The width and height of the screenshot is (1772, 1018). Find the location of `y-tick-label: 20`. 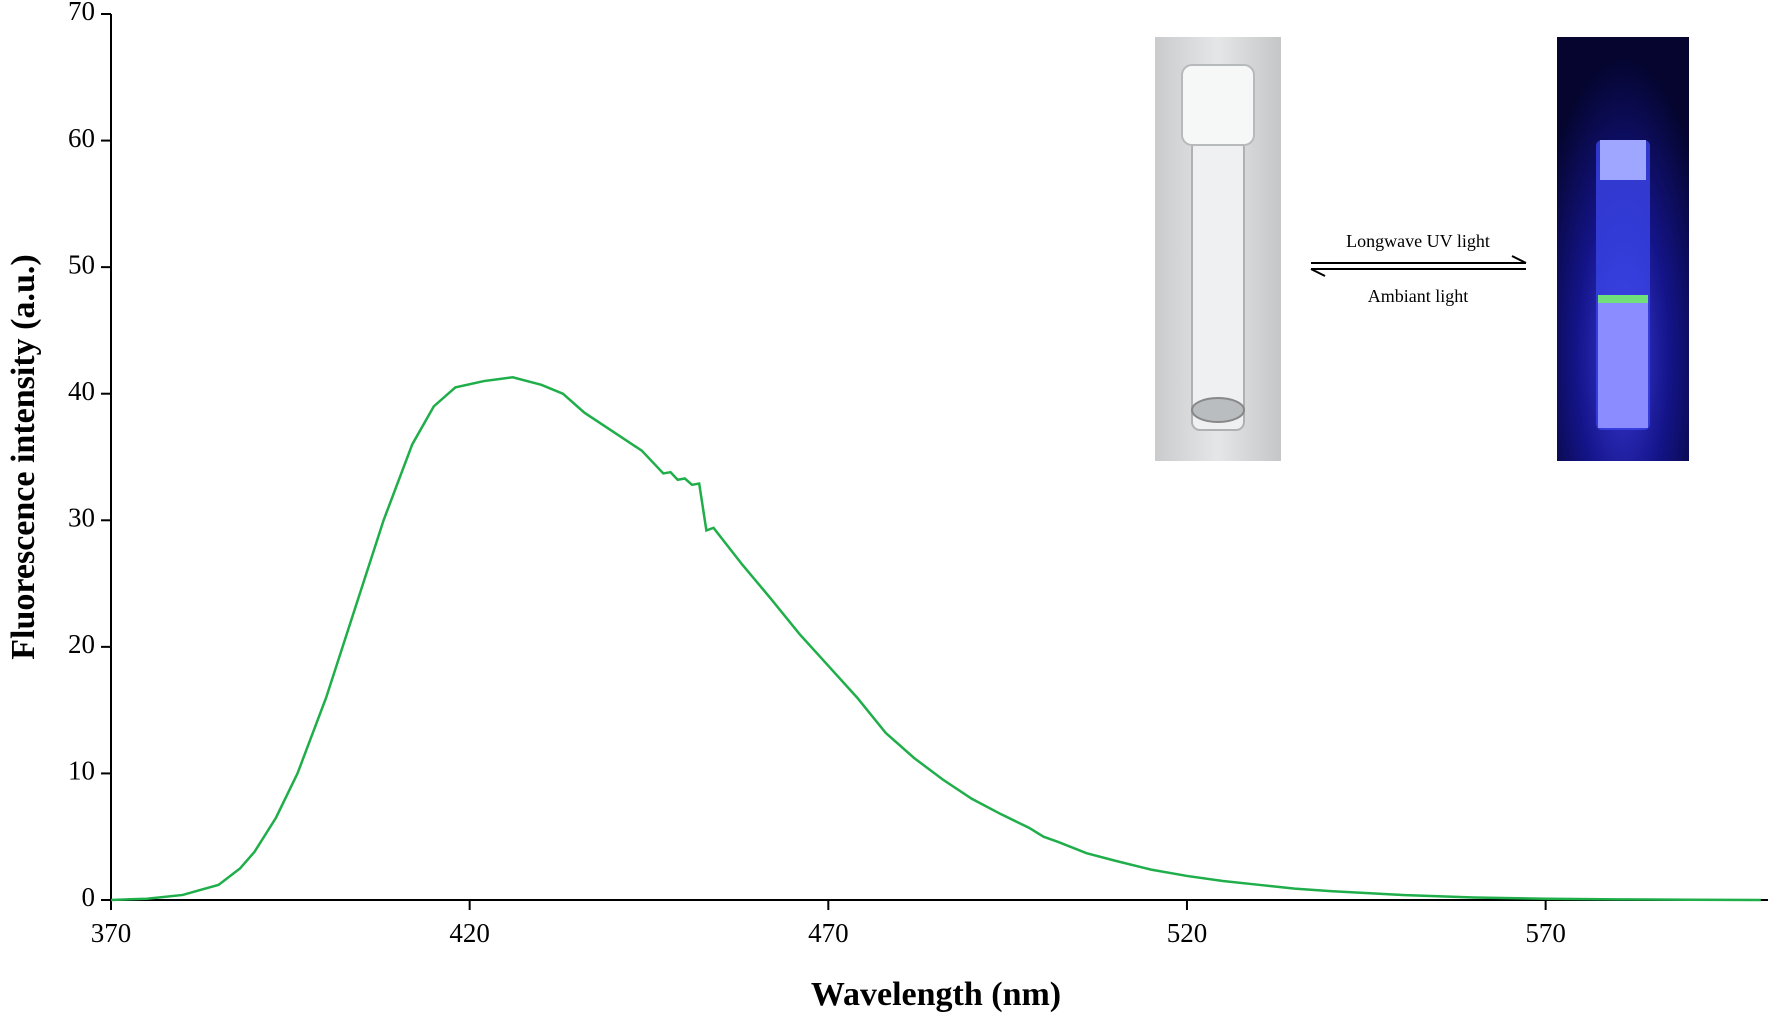

y-tick-label: 20 is located at coordinates (81, 644).